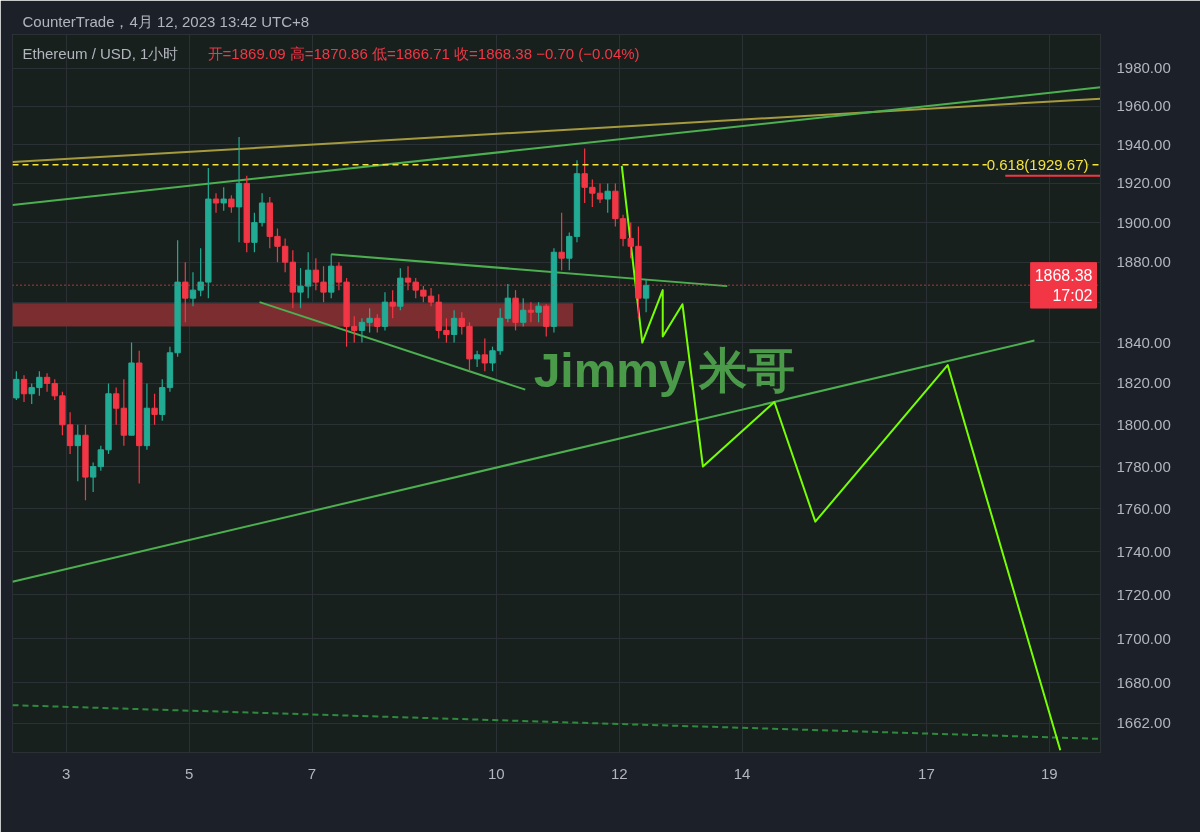 Image resolution: width=1200 pixels, height=832 pixels. What do you see at coordinates (1143, 68) in the screenshot?
I see `y-tick-label: 1980.00` at bounding box center [1143, 68].